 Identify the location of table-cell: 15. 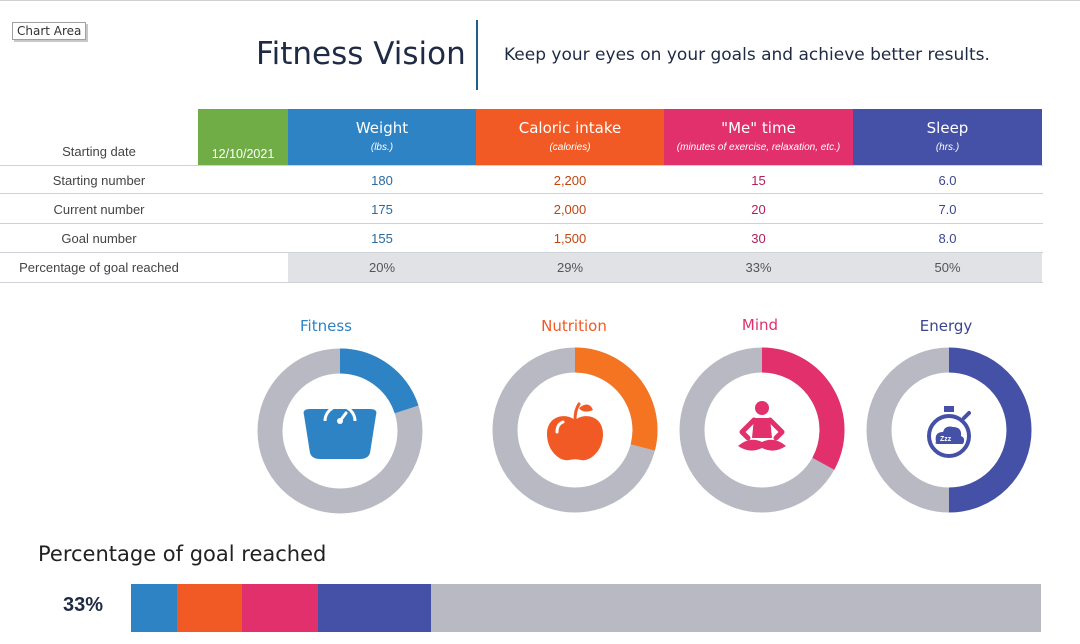
(758, 180).